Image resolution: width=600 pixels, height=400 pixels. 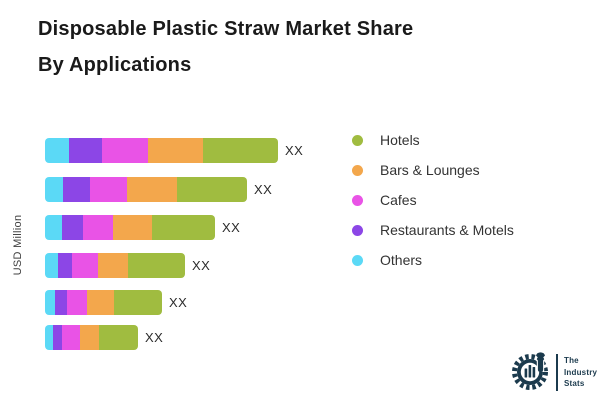 I want to click on legend-item-others: Others, so click(x=433, y=260).